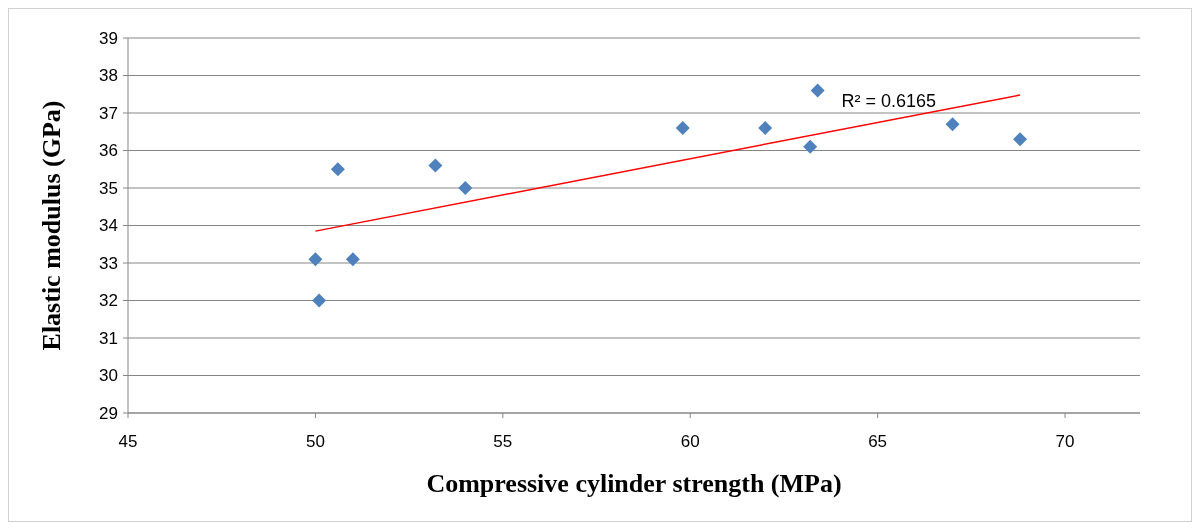 Image resolution: width=1200 pixels, height=530 pixels. Describe the element at coordinates (889, 101) in the screenshot. I see `annotation: R² = 0.6165` at that location.